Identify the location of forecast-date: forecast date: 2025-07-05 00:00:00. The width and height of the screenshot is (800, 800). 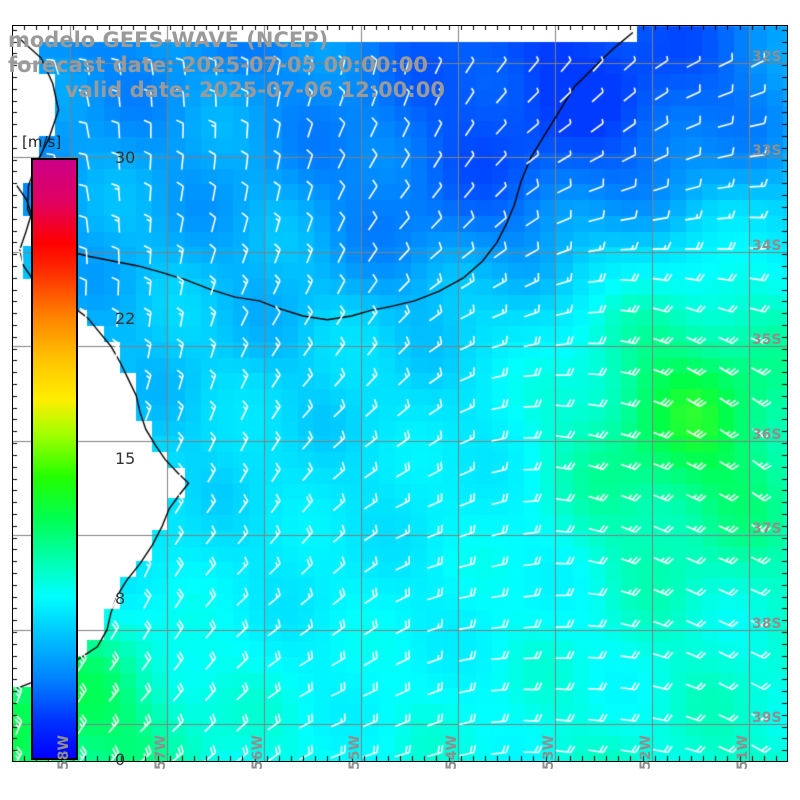
(218, 65).